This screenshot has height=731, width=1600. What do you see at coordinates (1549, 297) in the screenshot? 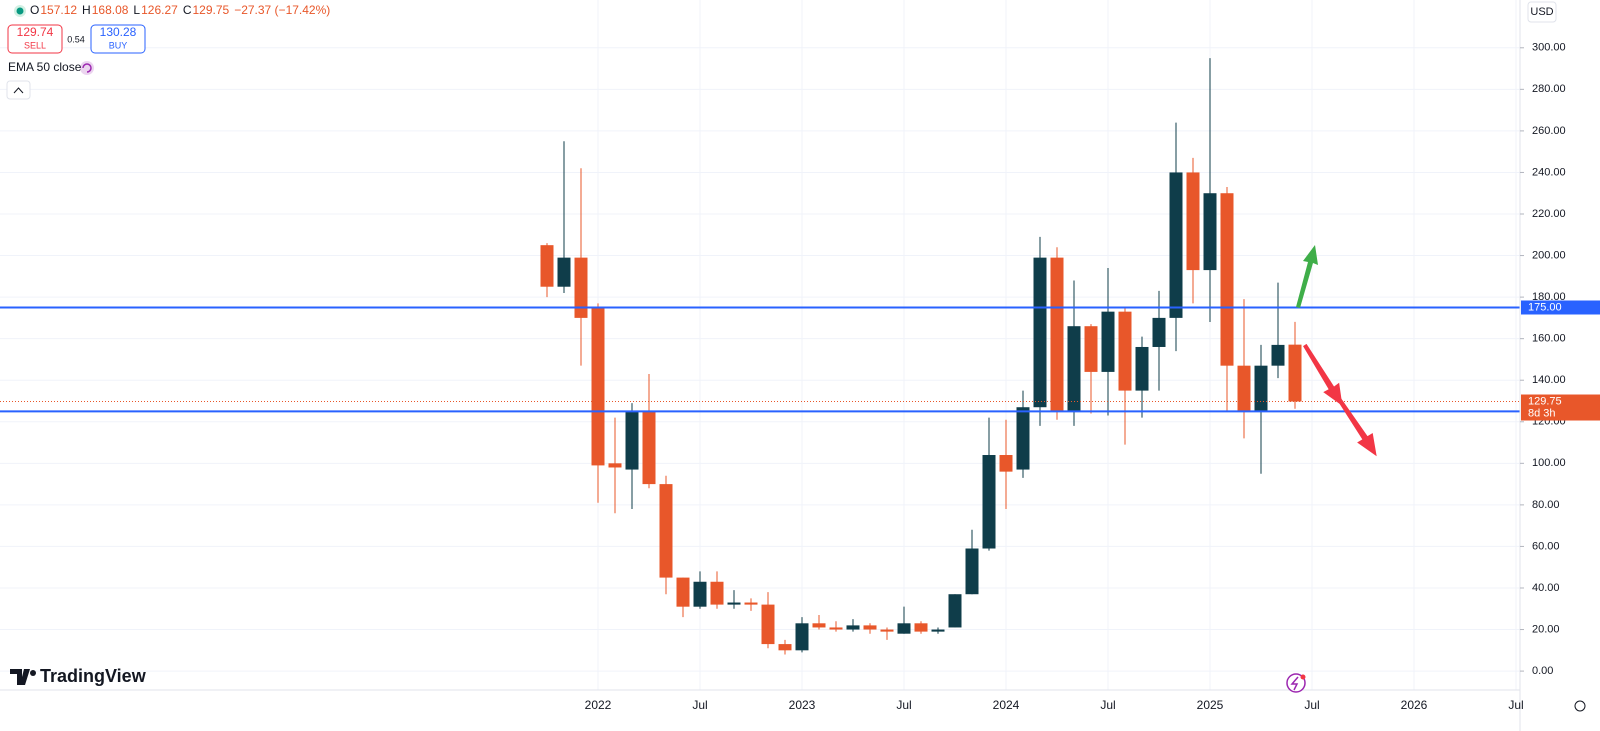
I see `y-tick-label: 180.00` at bounding box center [1549, 297].